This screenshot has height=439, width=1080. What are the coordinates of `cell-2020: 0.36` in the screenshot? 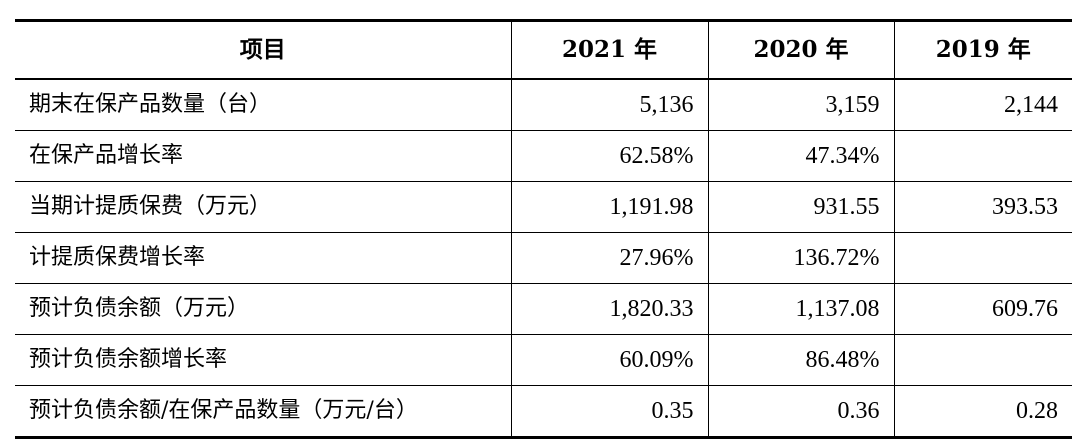 It's located at (800, 411).